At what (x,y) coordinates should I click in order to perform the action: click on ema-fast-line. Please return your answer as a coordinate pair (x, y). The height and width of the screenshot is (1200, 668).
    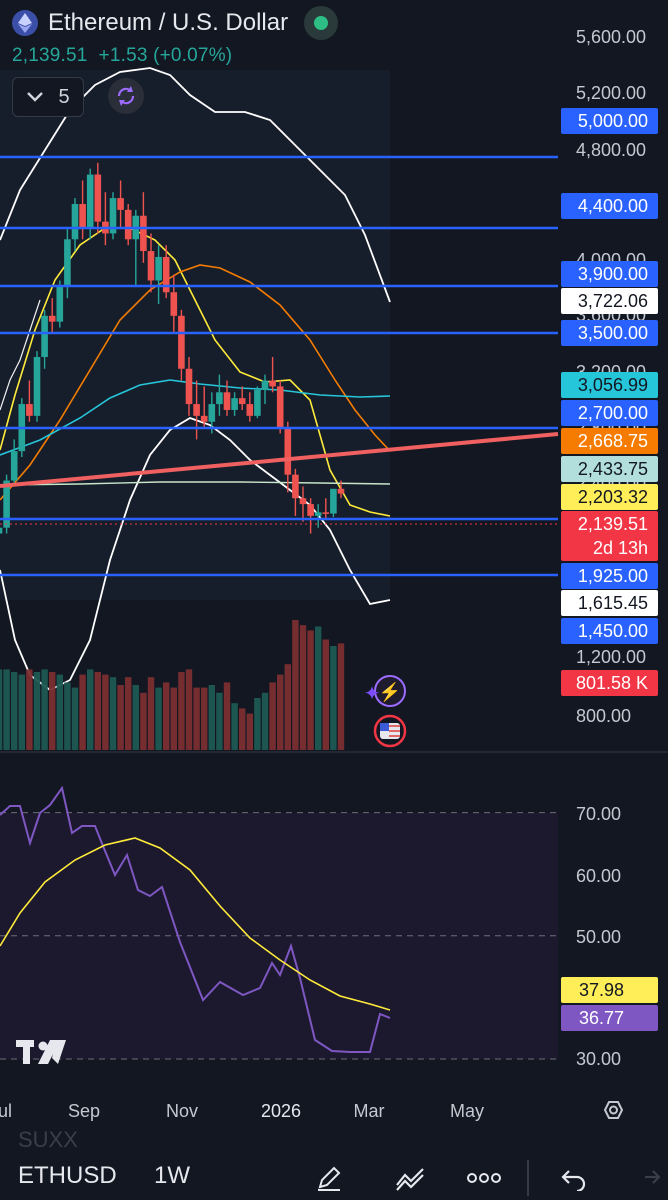
    Looking at the image, I should click on (195, 372).